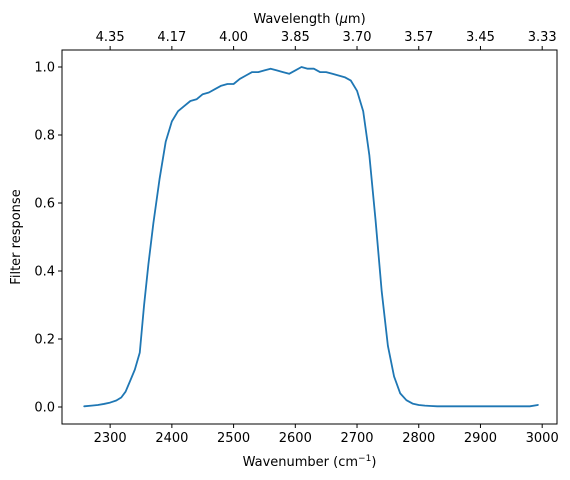  What do you see at coordinates (542, 37) in the screenshot?
I see `top-x-tick-label: 3.33` at bounding box center [542, 37].